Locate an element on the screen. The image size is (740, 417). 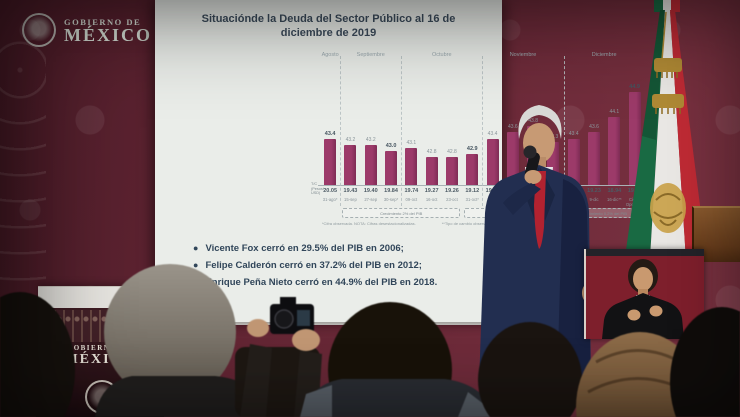
tc-value: 19.74 is located at coordinates (411, 191).